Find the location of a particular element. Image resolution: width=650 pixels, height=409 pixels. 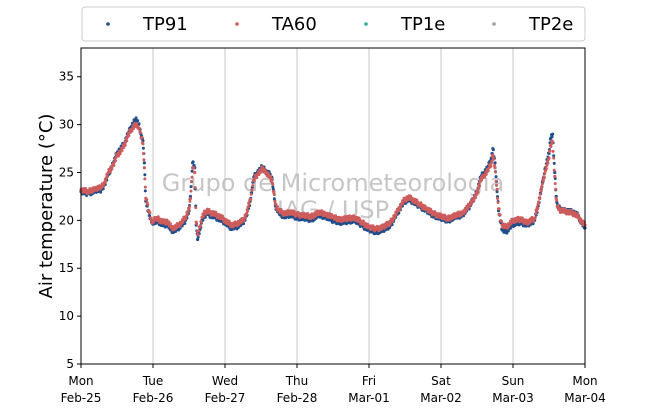

x-tick-label-date-6: Mar-03 is located at coordinates (512, 398).